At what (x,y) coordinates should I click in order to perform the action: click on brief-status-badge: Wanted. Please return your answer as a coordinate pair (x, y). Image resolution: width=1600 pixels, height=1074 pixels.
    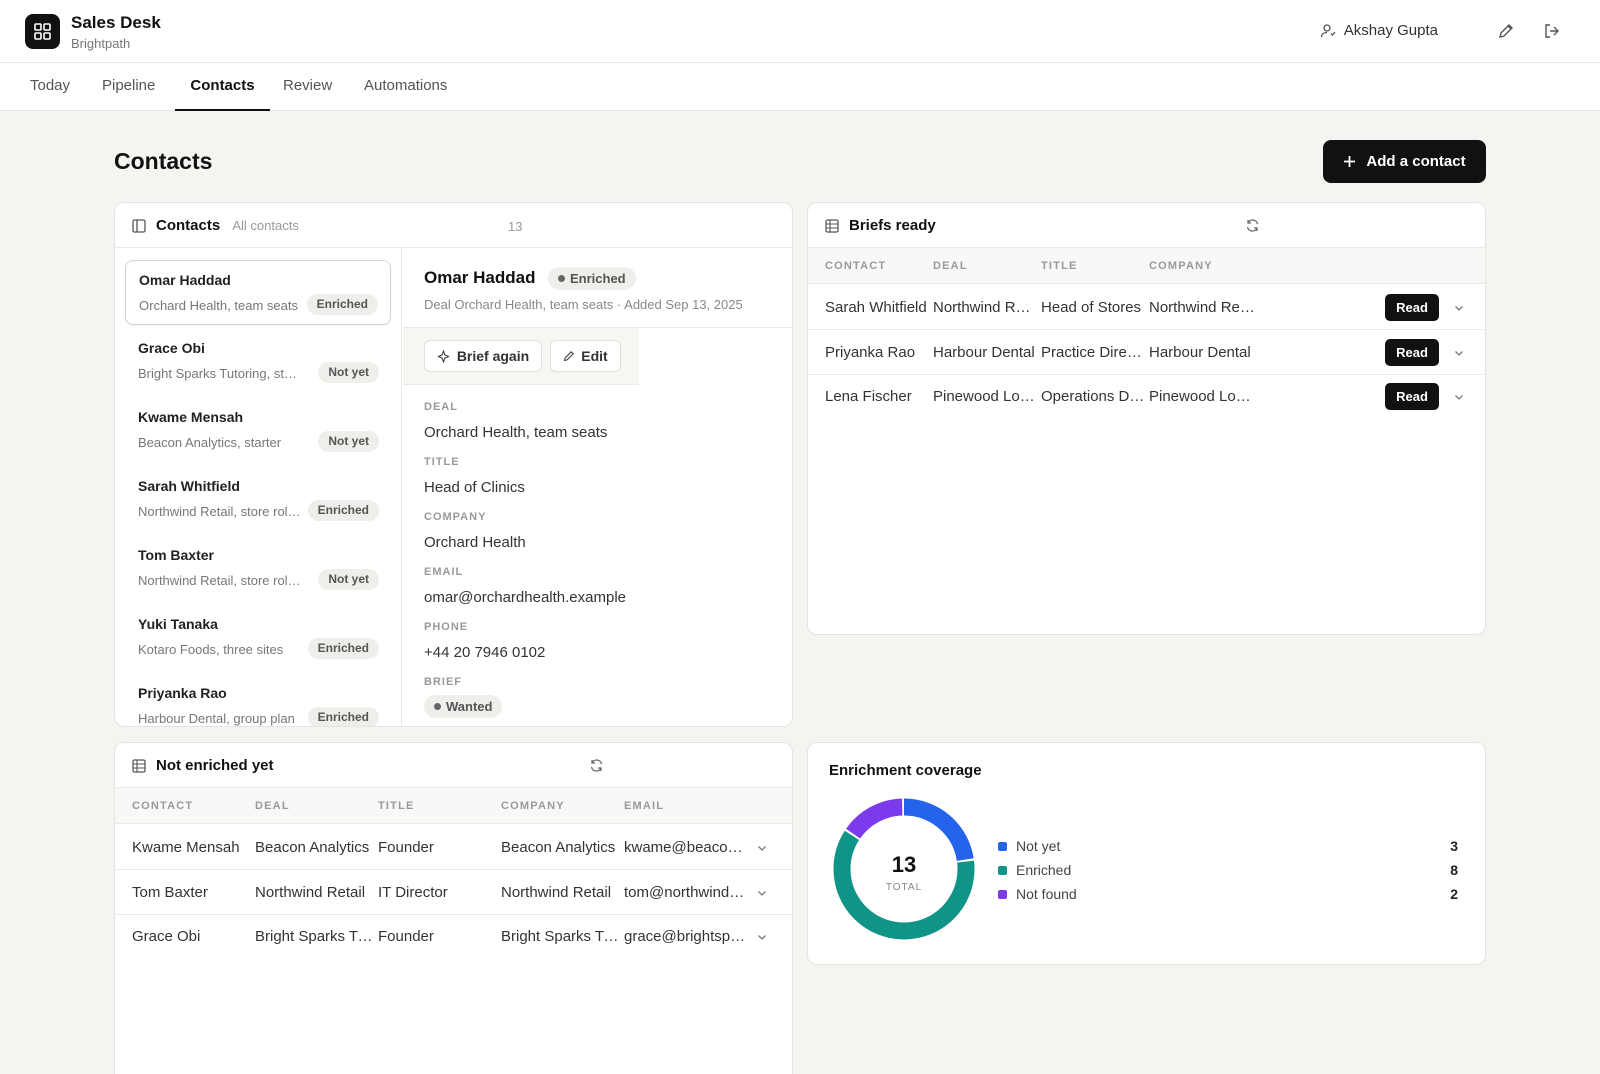
    Looking at the image, I should click on (463, 706).